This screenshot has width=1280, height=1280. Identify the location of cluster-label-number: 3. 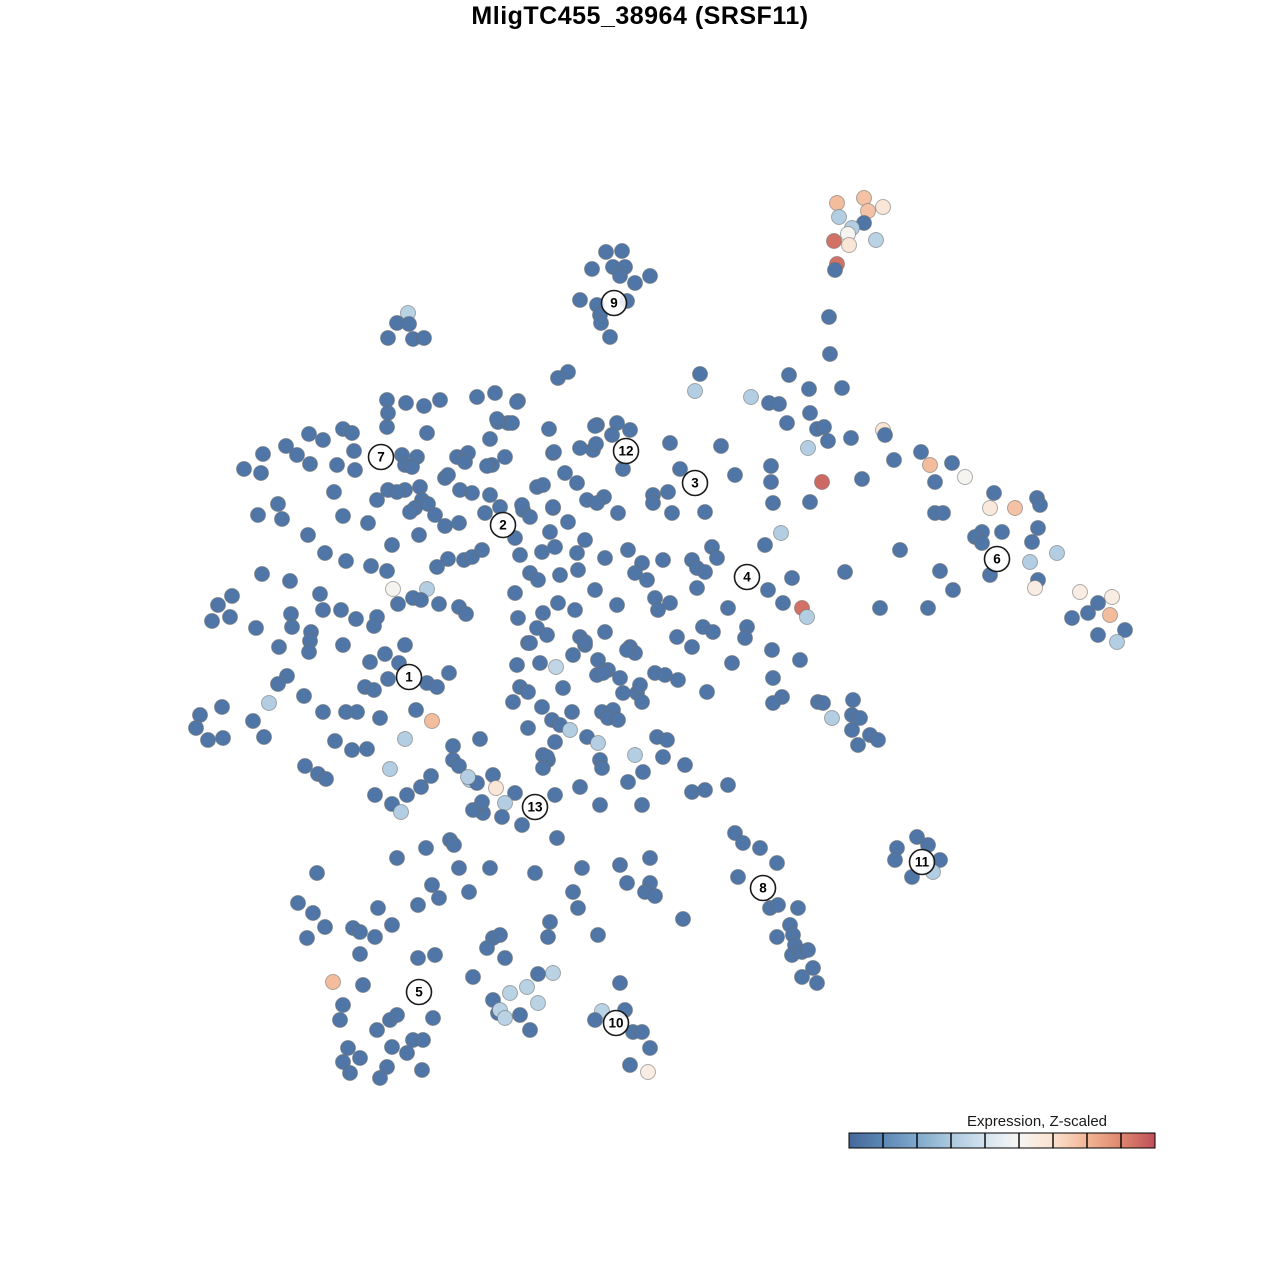
(695, 483).